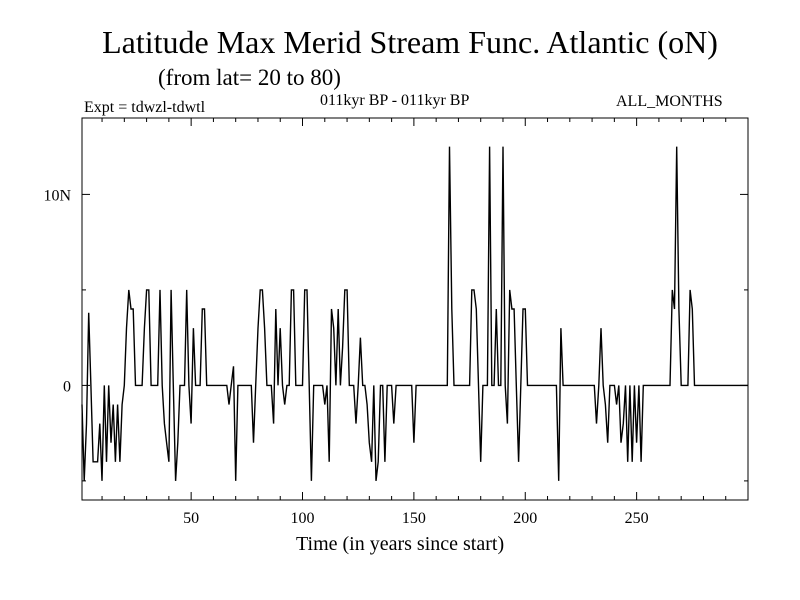  Describe the element at coordinates (191, 518) in the screenshot. I see `x-tick-label: 50` at that location.